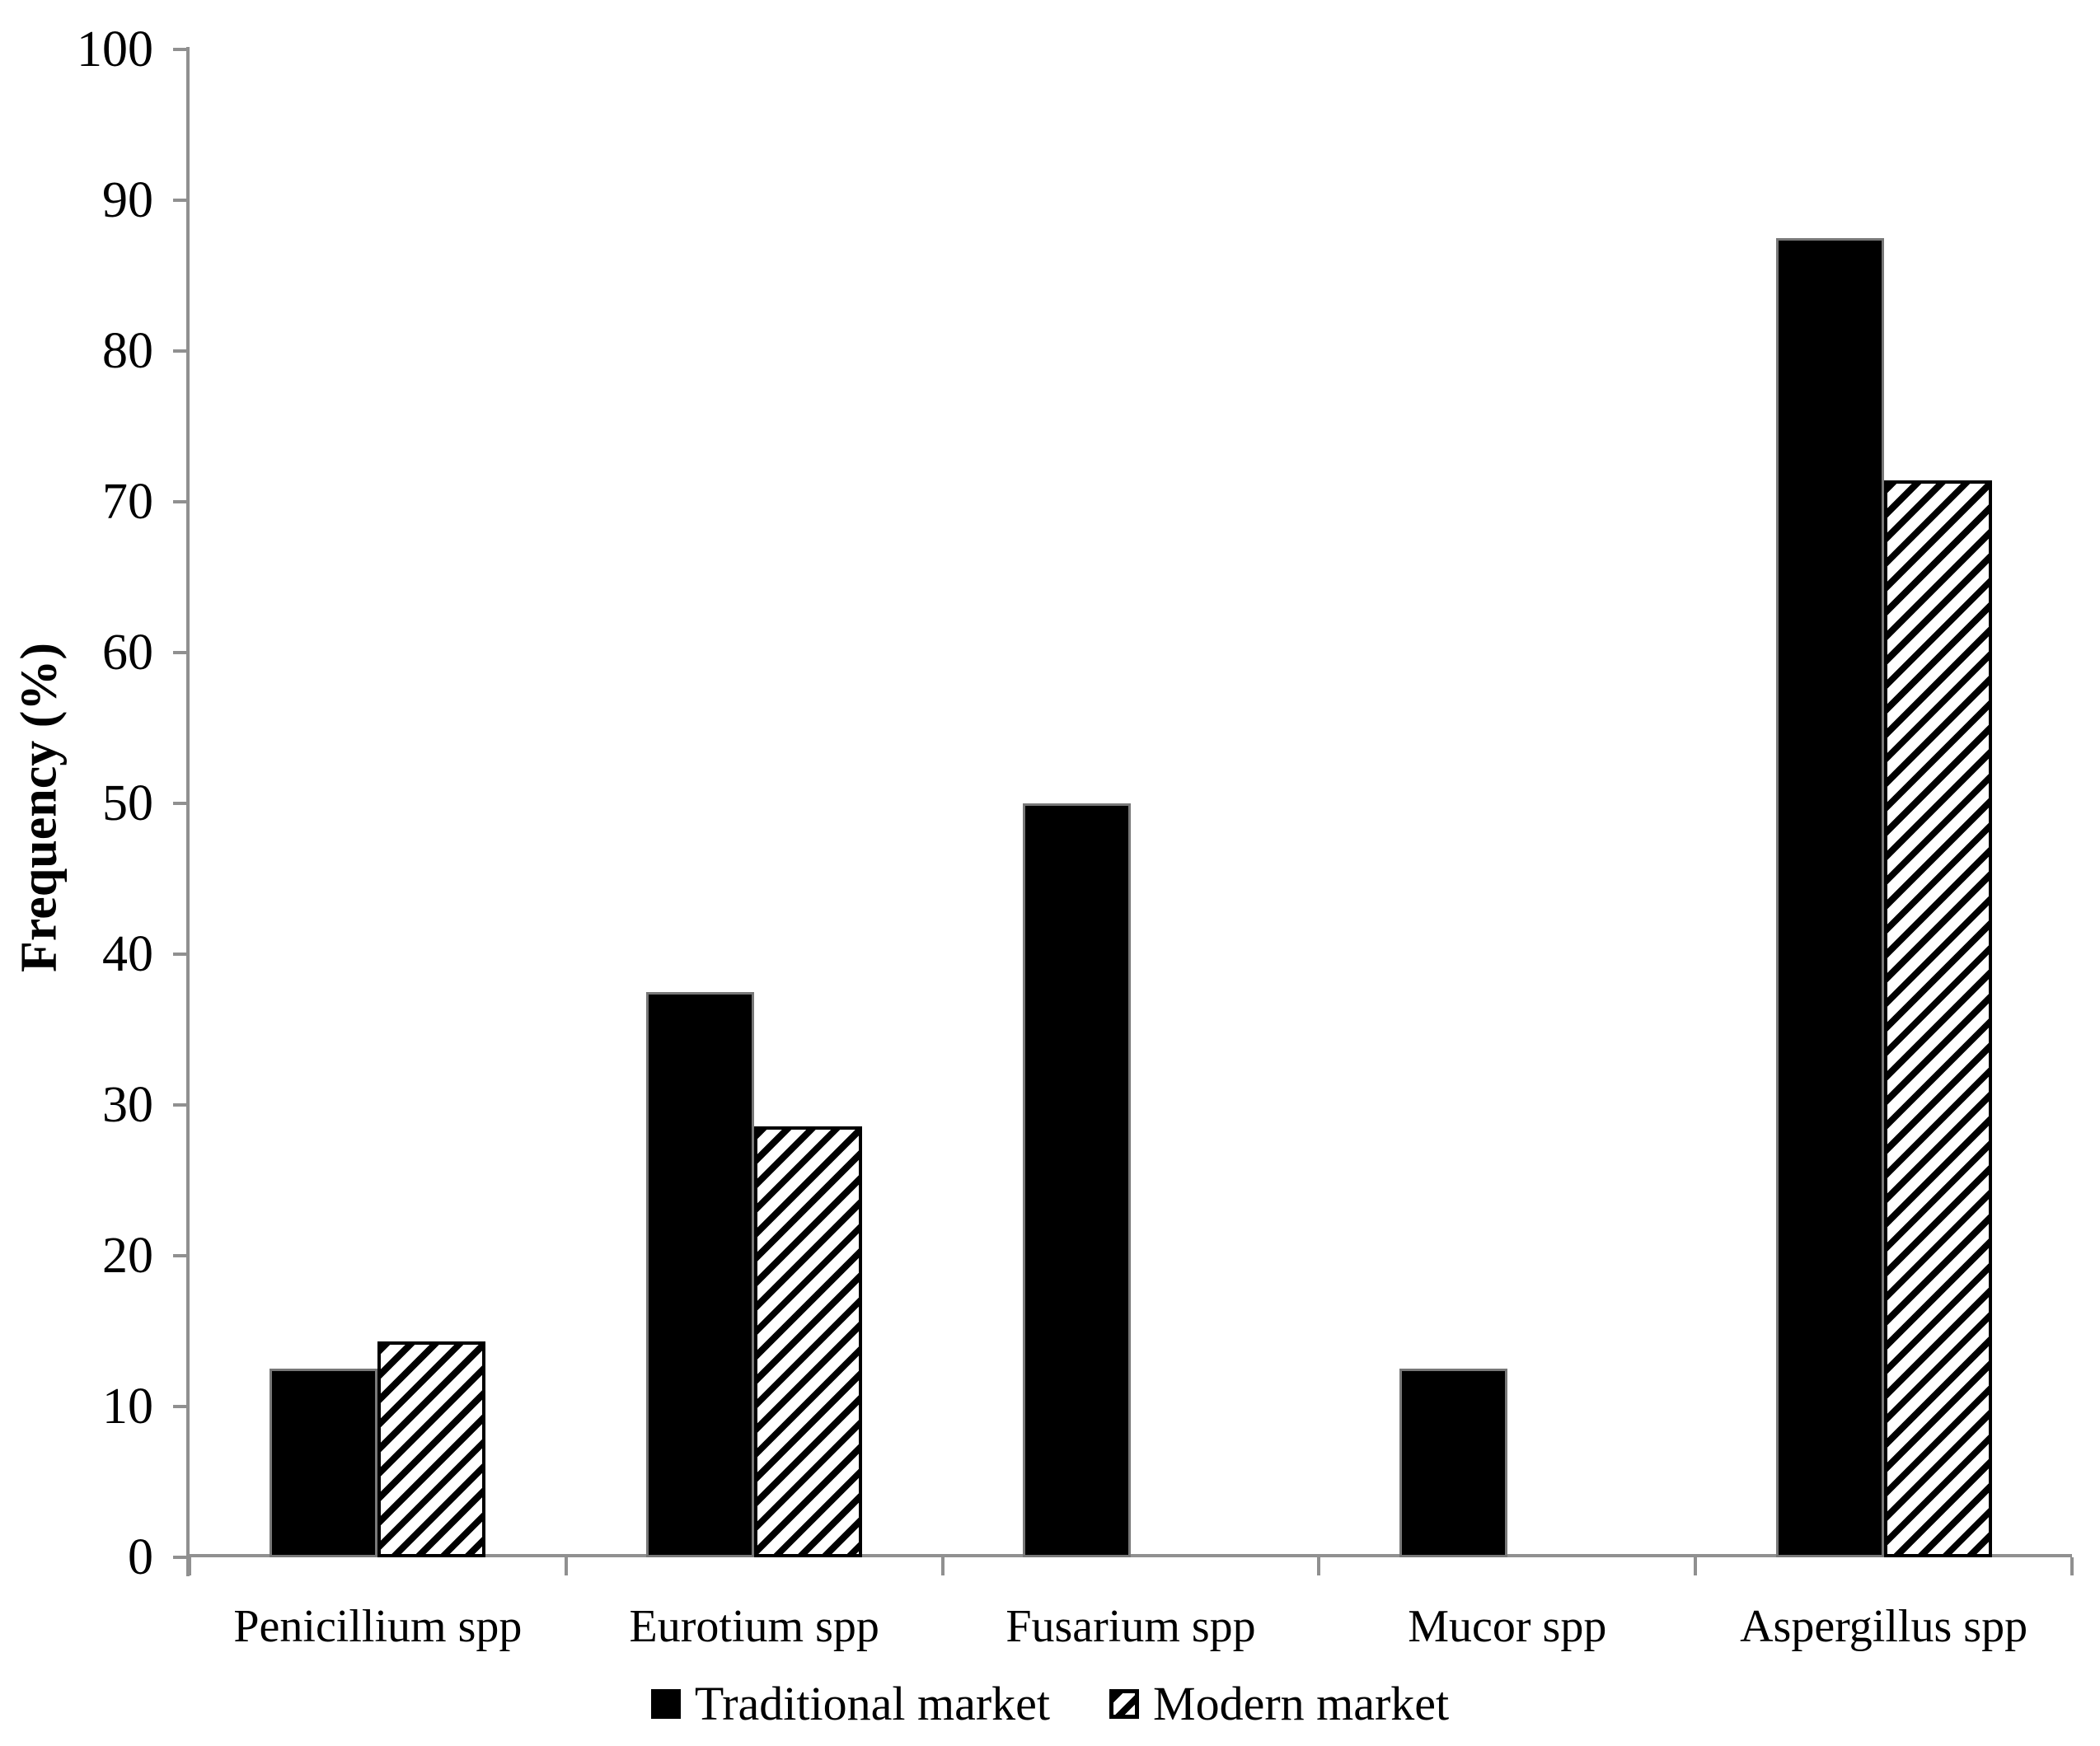  Describe the element at coordinates (128, 351) in the screenshot. I see `y-tick-label: 80` at that location.